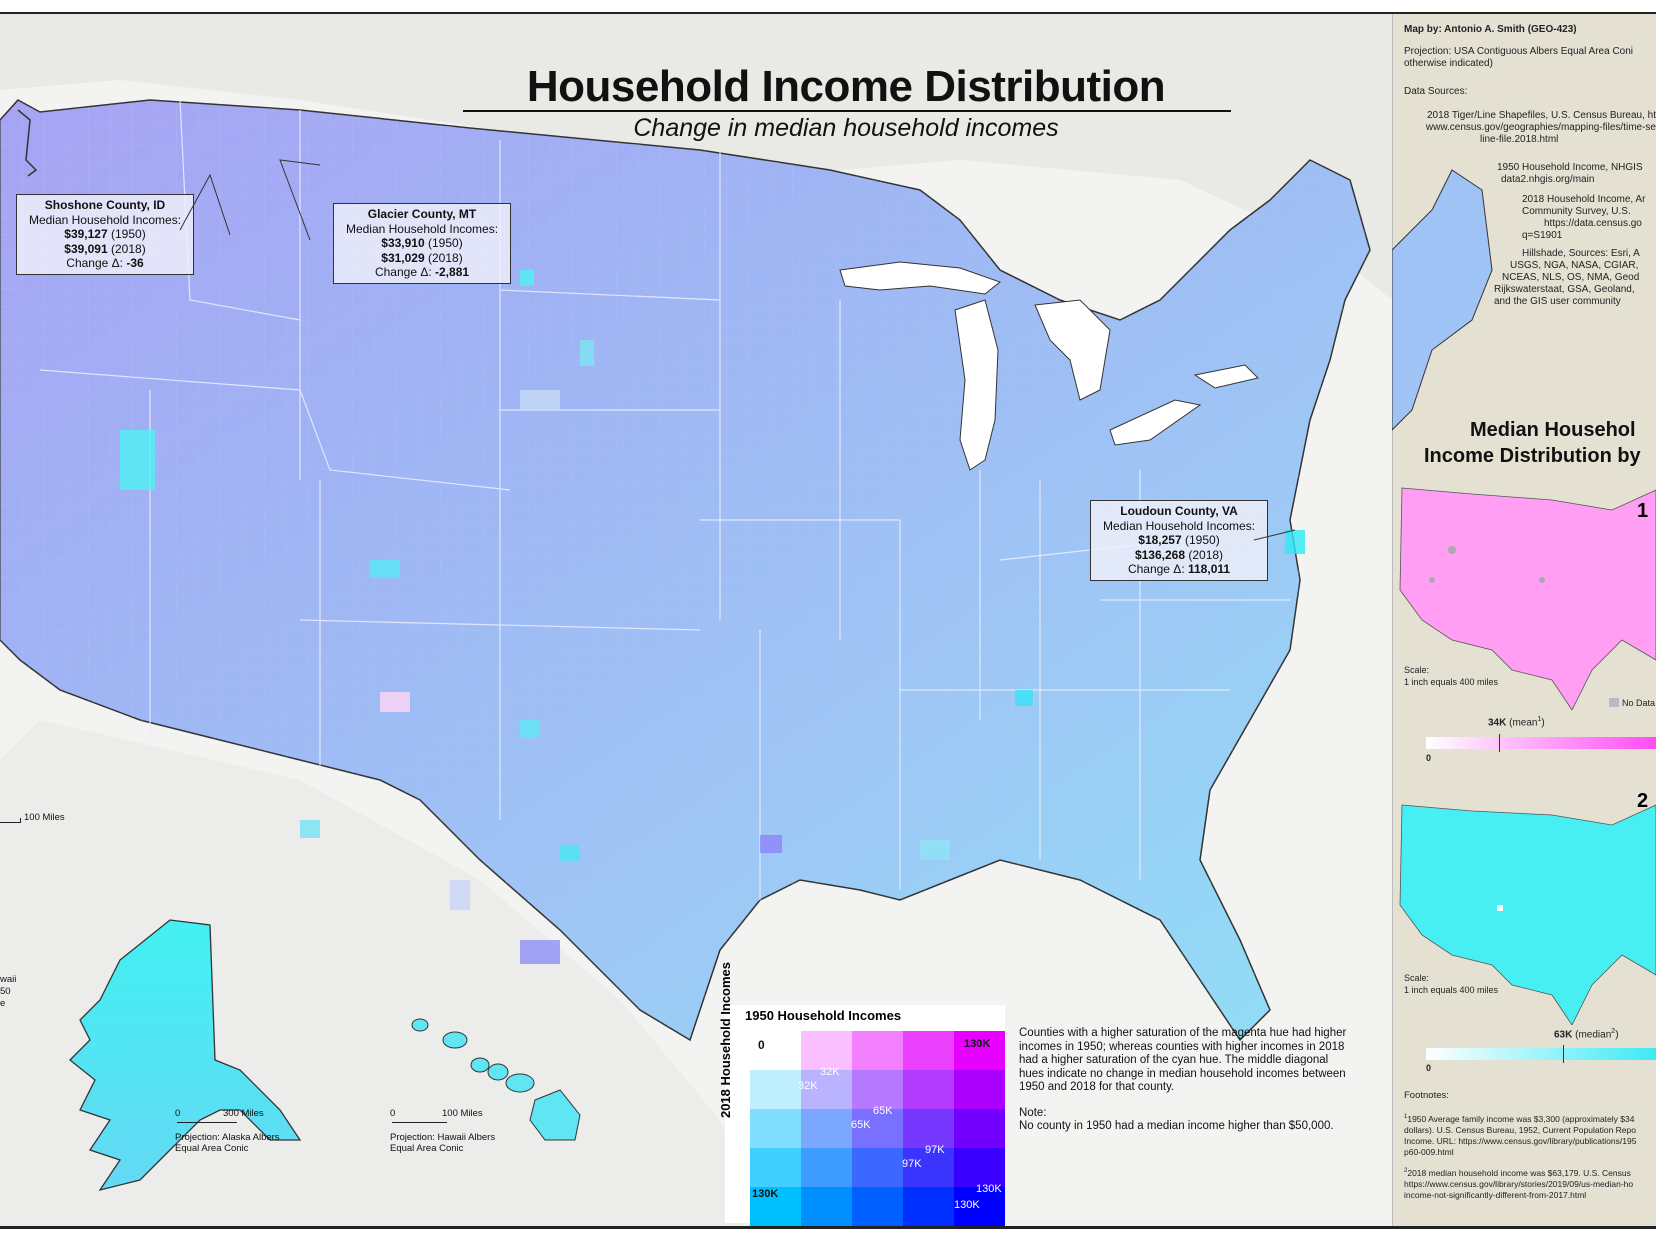 The image size is (1656, 1242). Describe the element at coordinates (1527, 598) in the screenshot. I see `inset-map-1950` at that location.